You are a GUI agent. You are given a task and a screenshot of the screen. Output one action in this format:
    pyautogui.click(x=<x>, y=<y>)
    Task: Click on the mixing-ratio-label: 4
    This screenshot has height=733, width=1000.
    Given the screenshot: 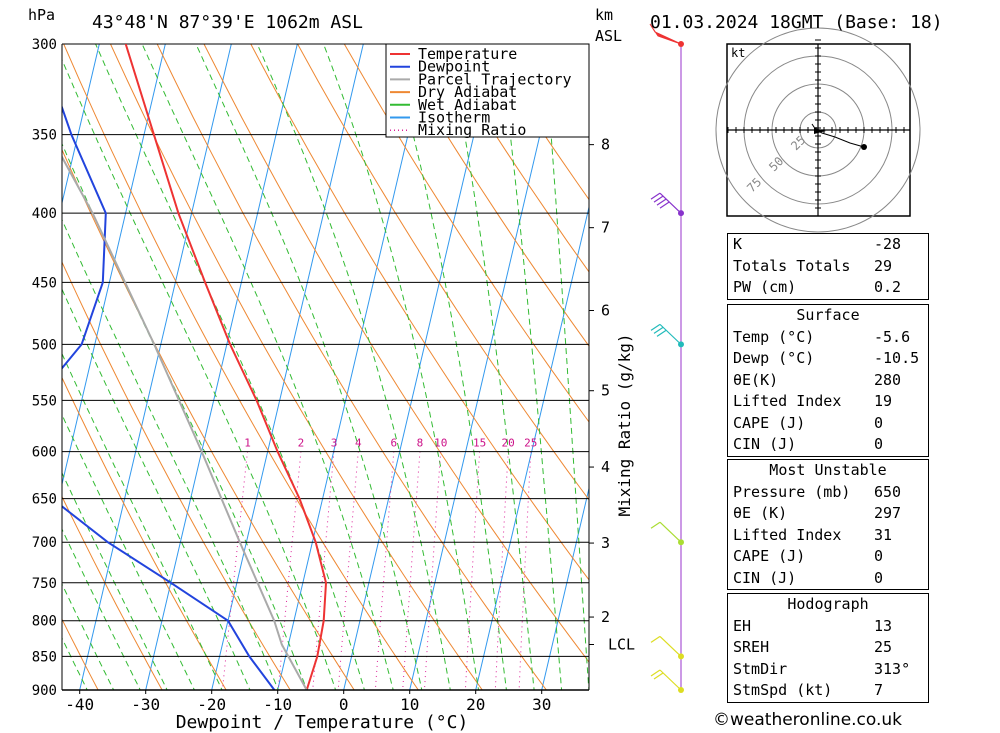 What is the action you would take?
    pyautogui.click(x=358, y=443)
    